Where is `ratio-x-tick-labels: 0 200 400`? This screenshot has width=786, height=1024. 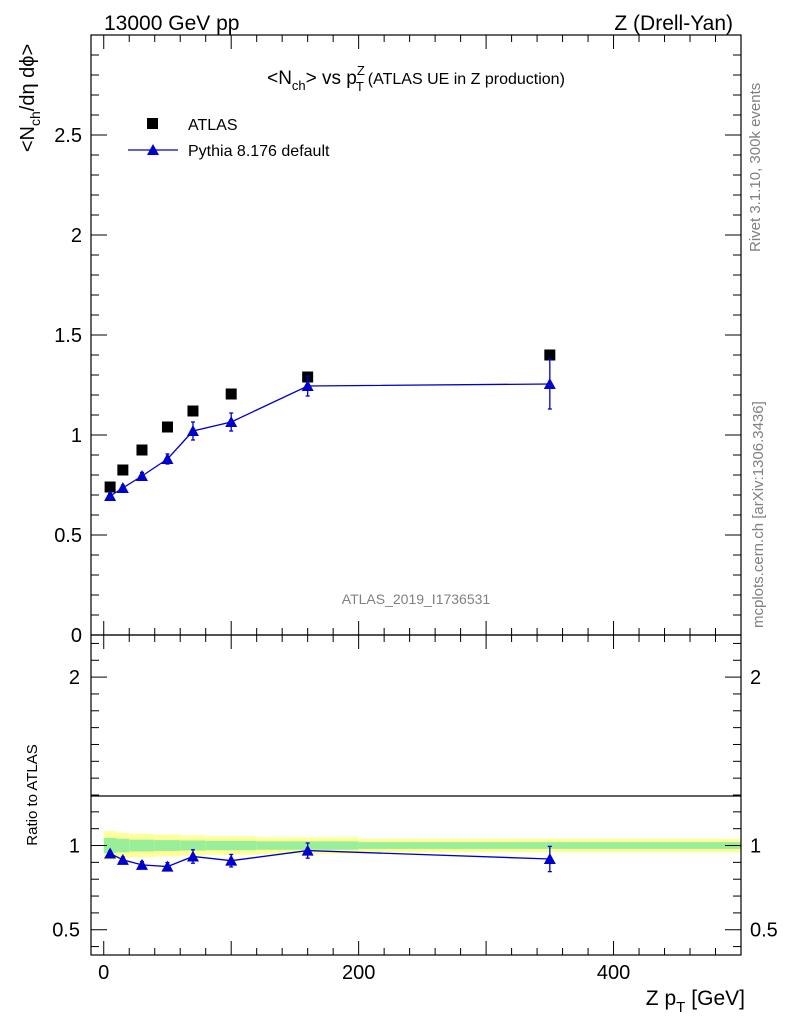 ratio-x-tick-labels: 0 200 400 is located at coordinates (364, 973).